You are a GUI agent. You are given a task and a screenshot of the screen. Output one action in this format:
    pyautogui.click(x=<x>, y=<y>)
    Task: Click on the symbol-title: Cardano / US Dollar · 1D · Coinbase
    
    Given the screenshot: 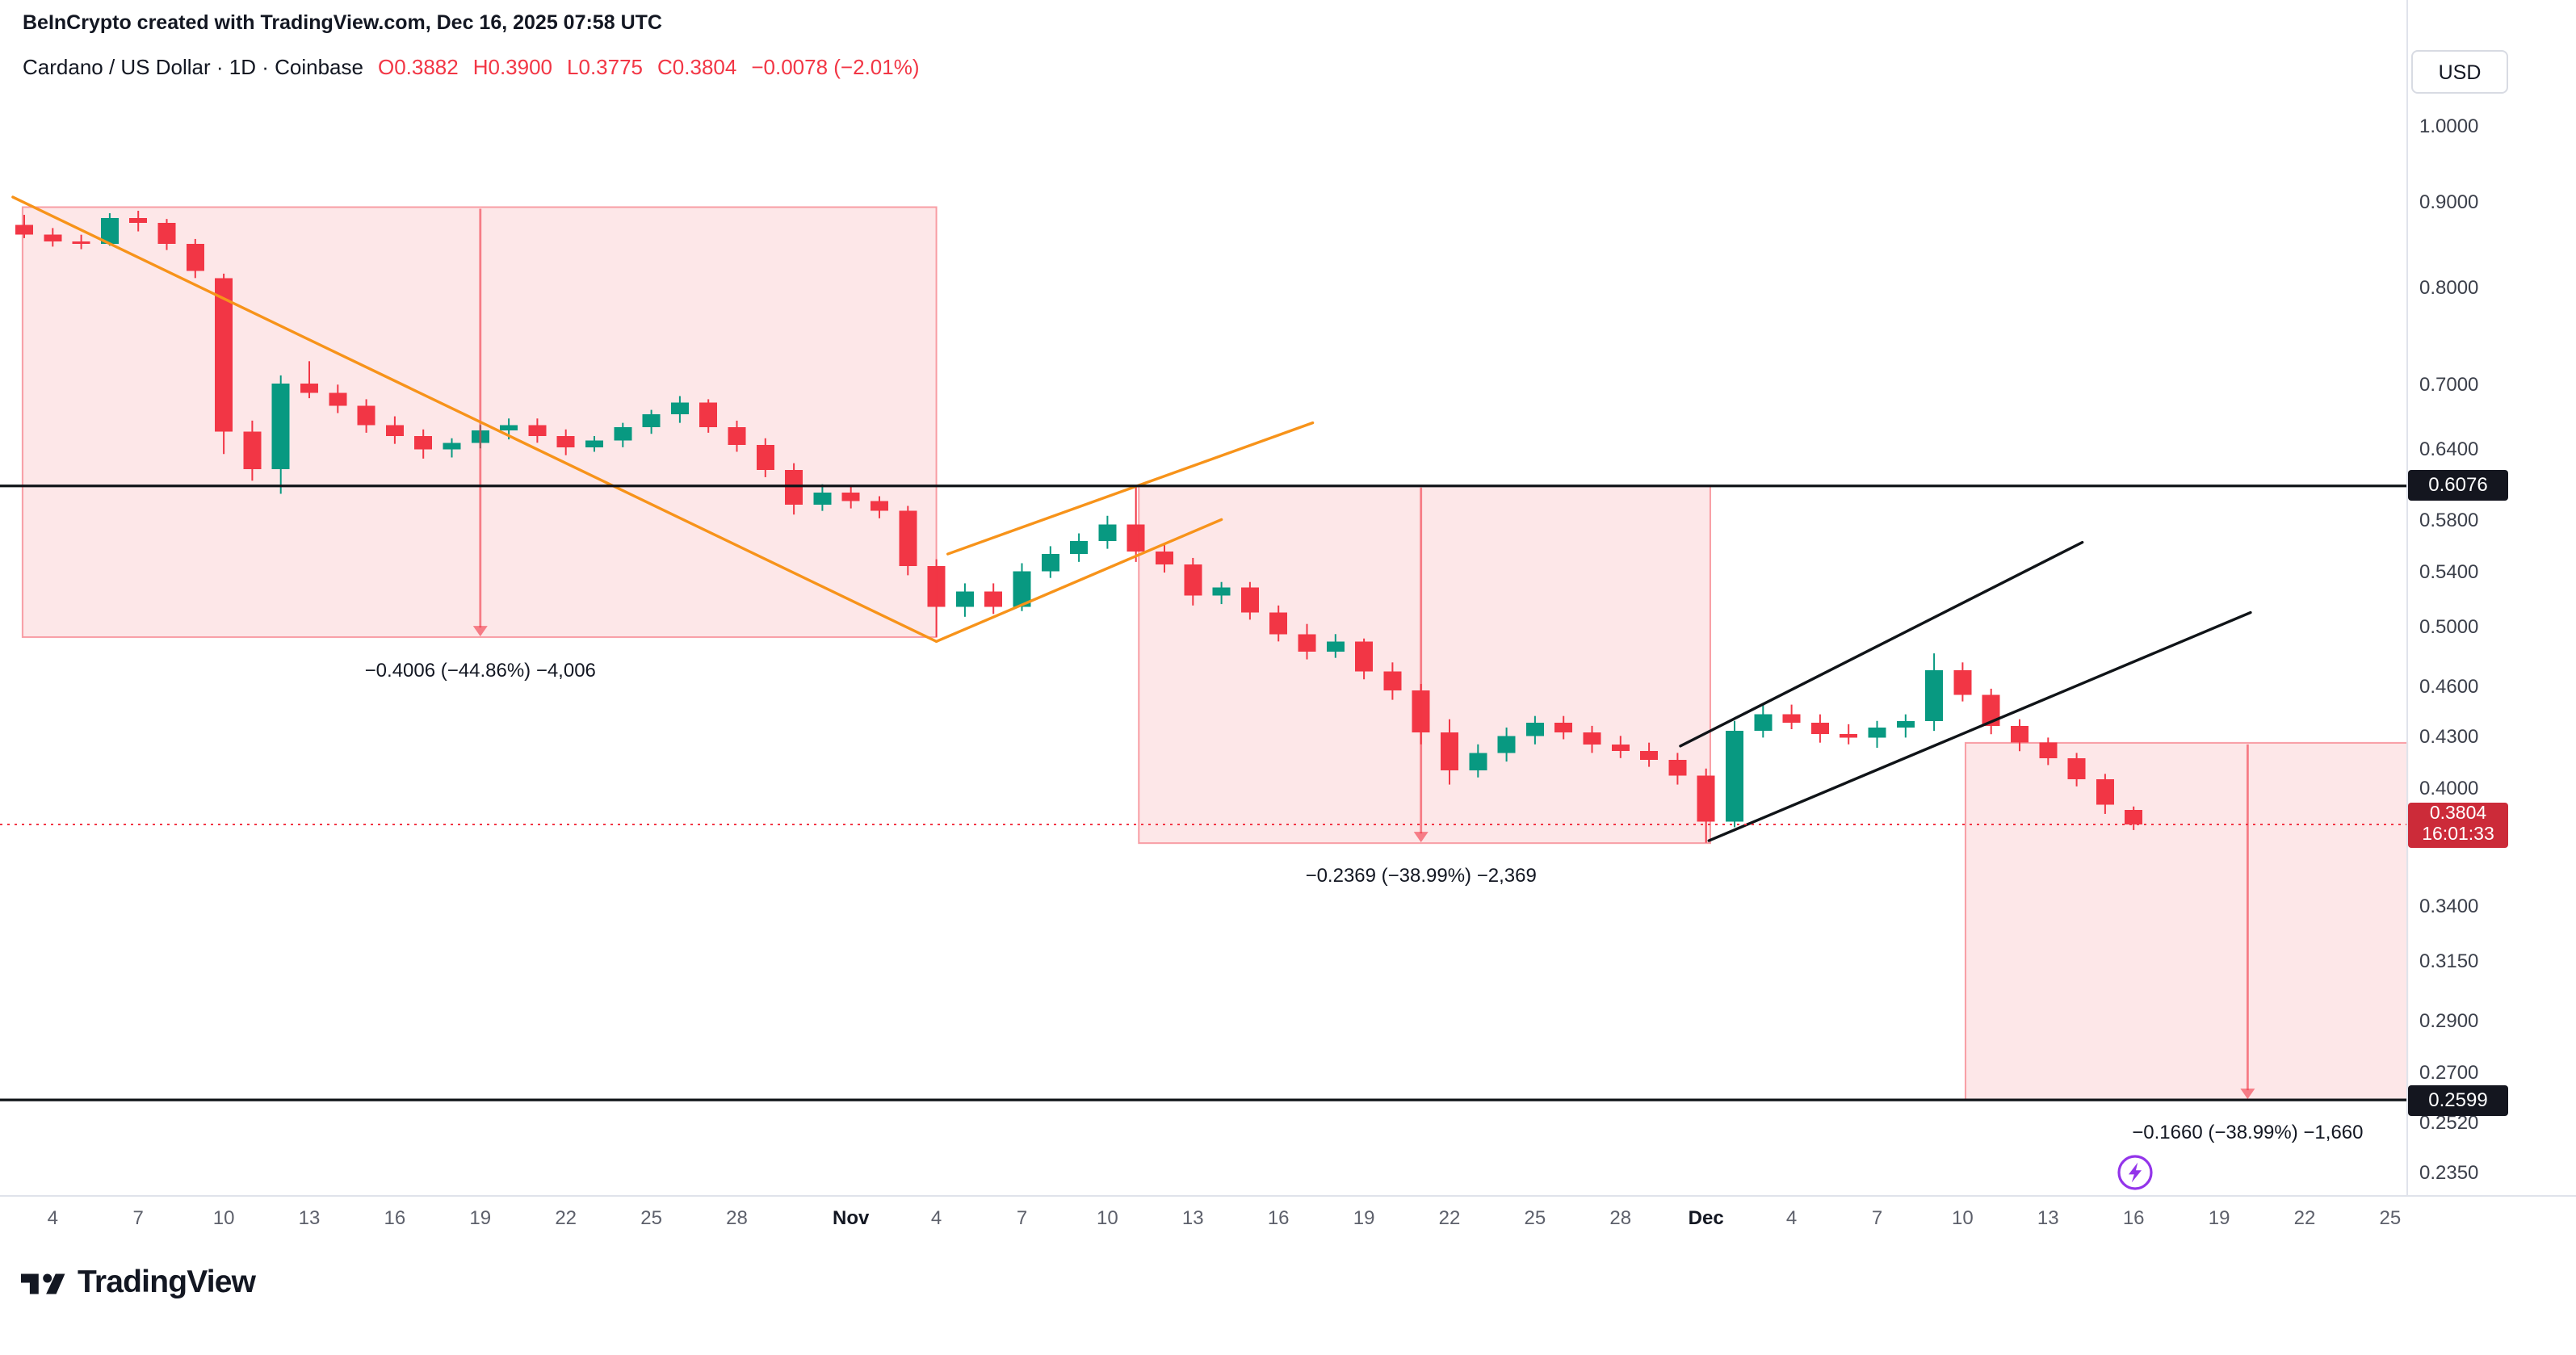 What is the action you would take?
    pyautogui.click(x=193, y=67)
    